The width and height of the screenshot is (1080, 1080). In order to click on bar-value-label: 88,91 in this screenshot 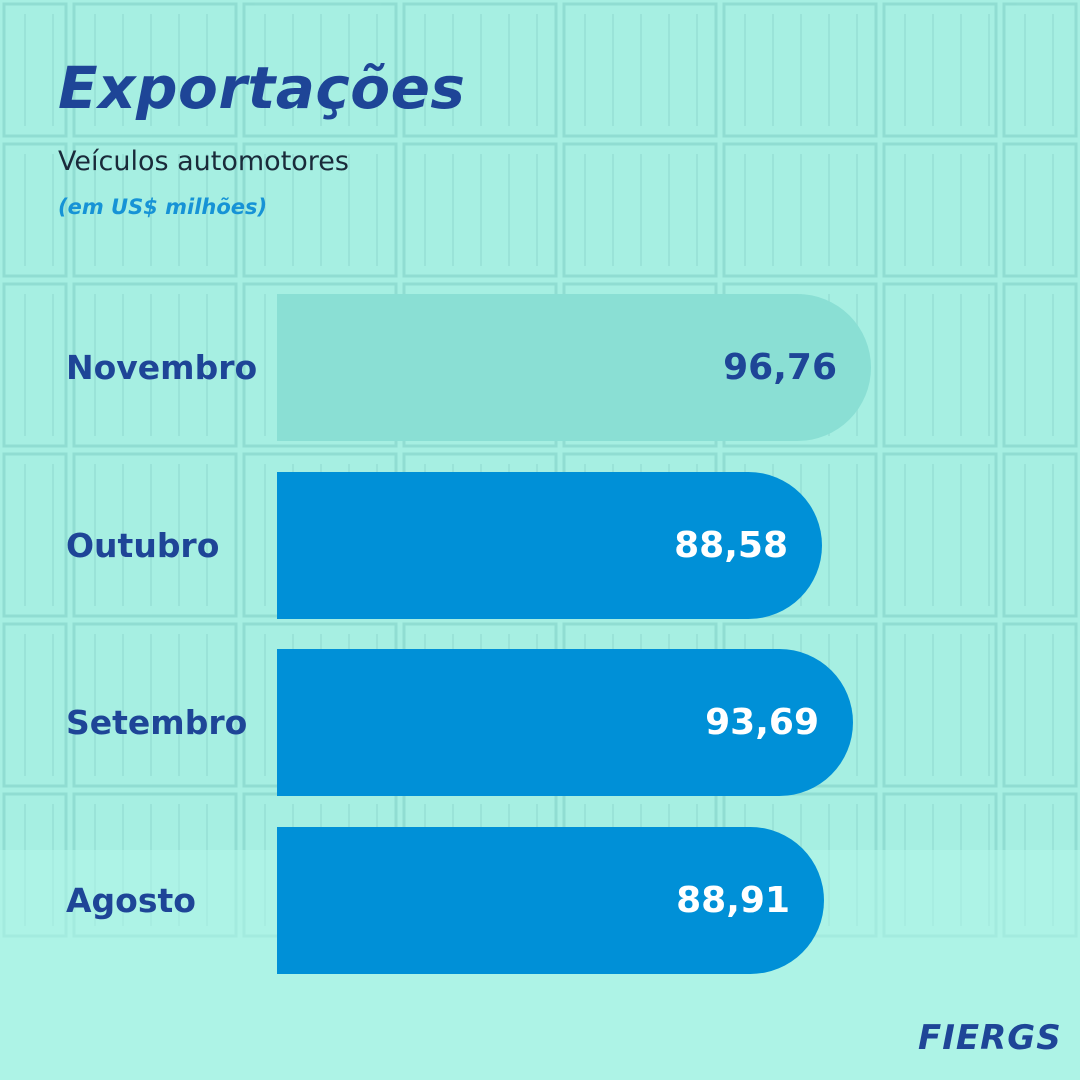, I will do `click(733, 900)`.